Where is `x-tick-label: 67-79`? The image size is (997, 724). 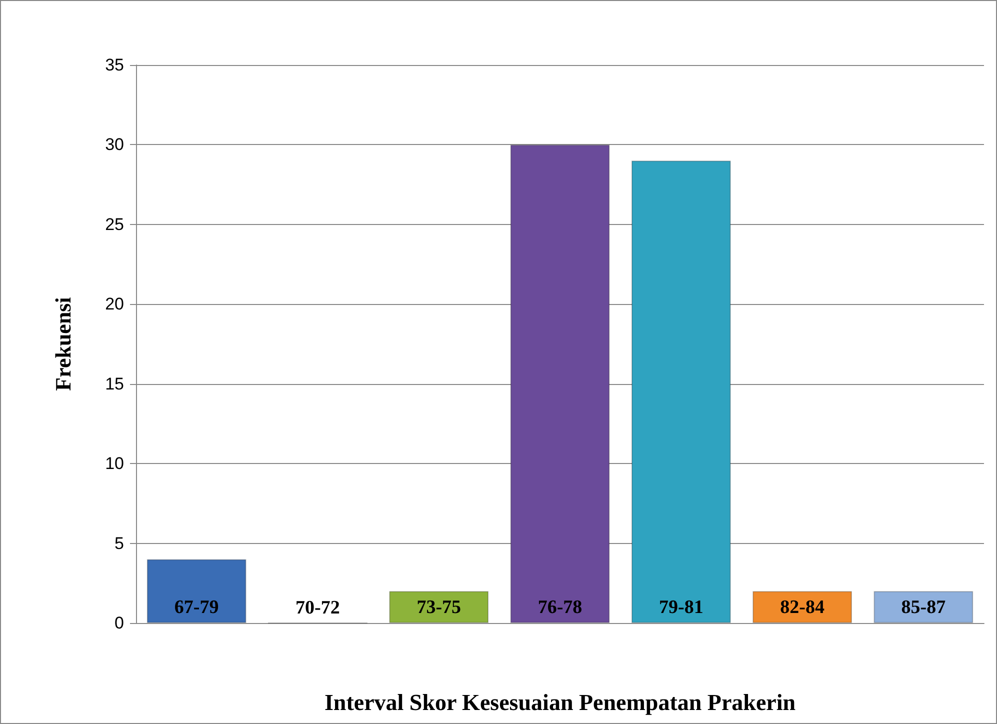 x-tick-label: 67-79 is located at coordinates (196, 607).